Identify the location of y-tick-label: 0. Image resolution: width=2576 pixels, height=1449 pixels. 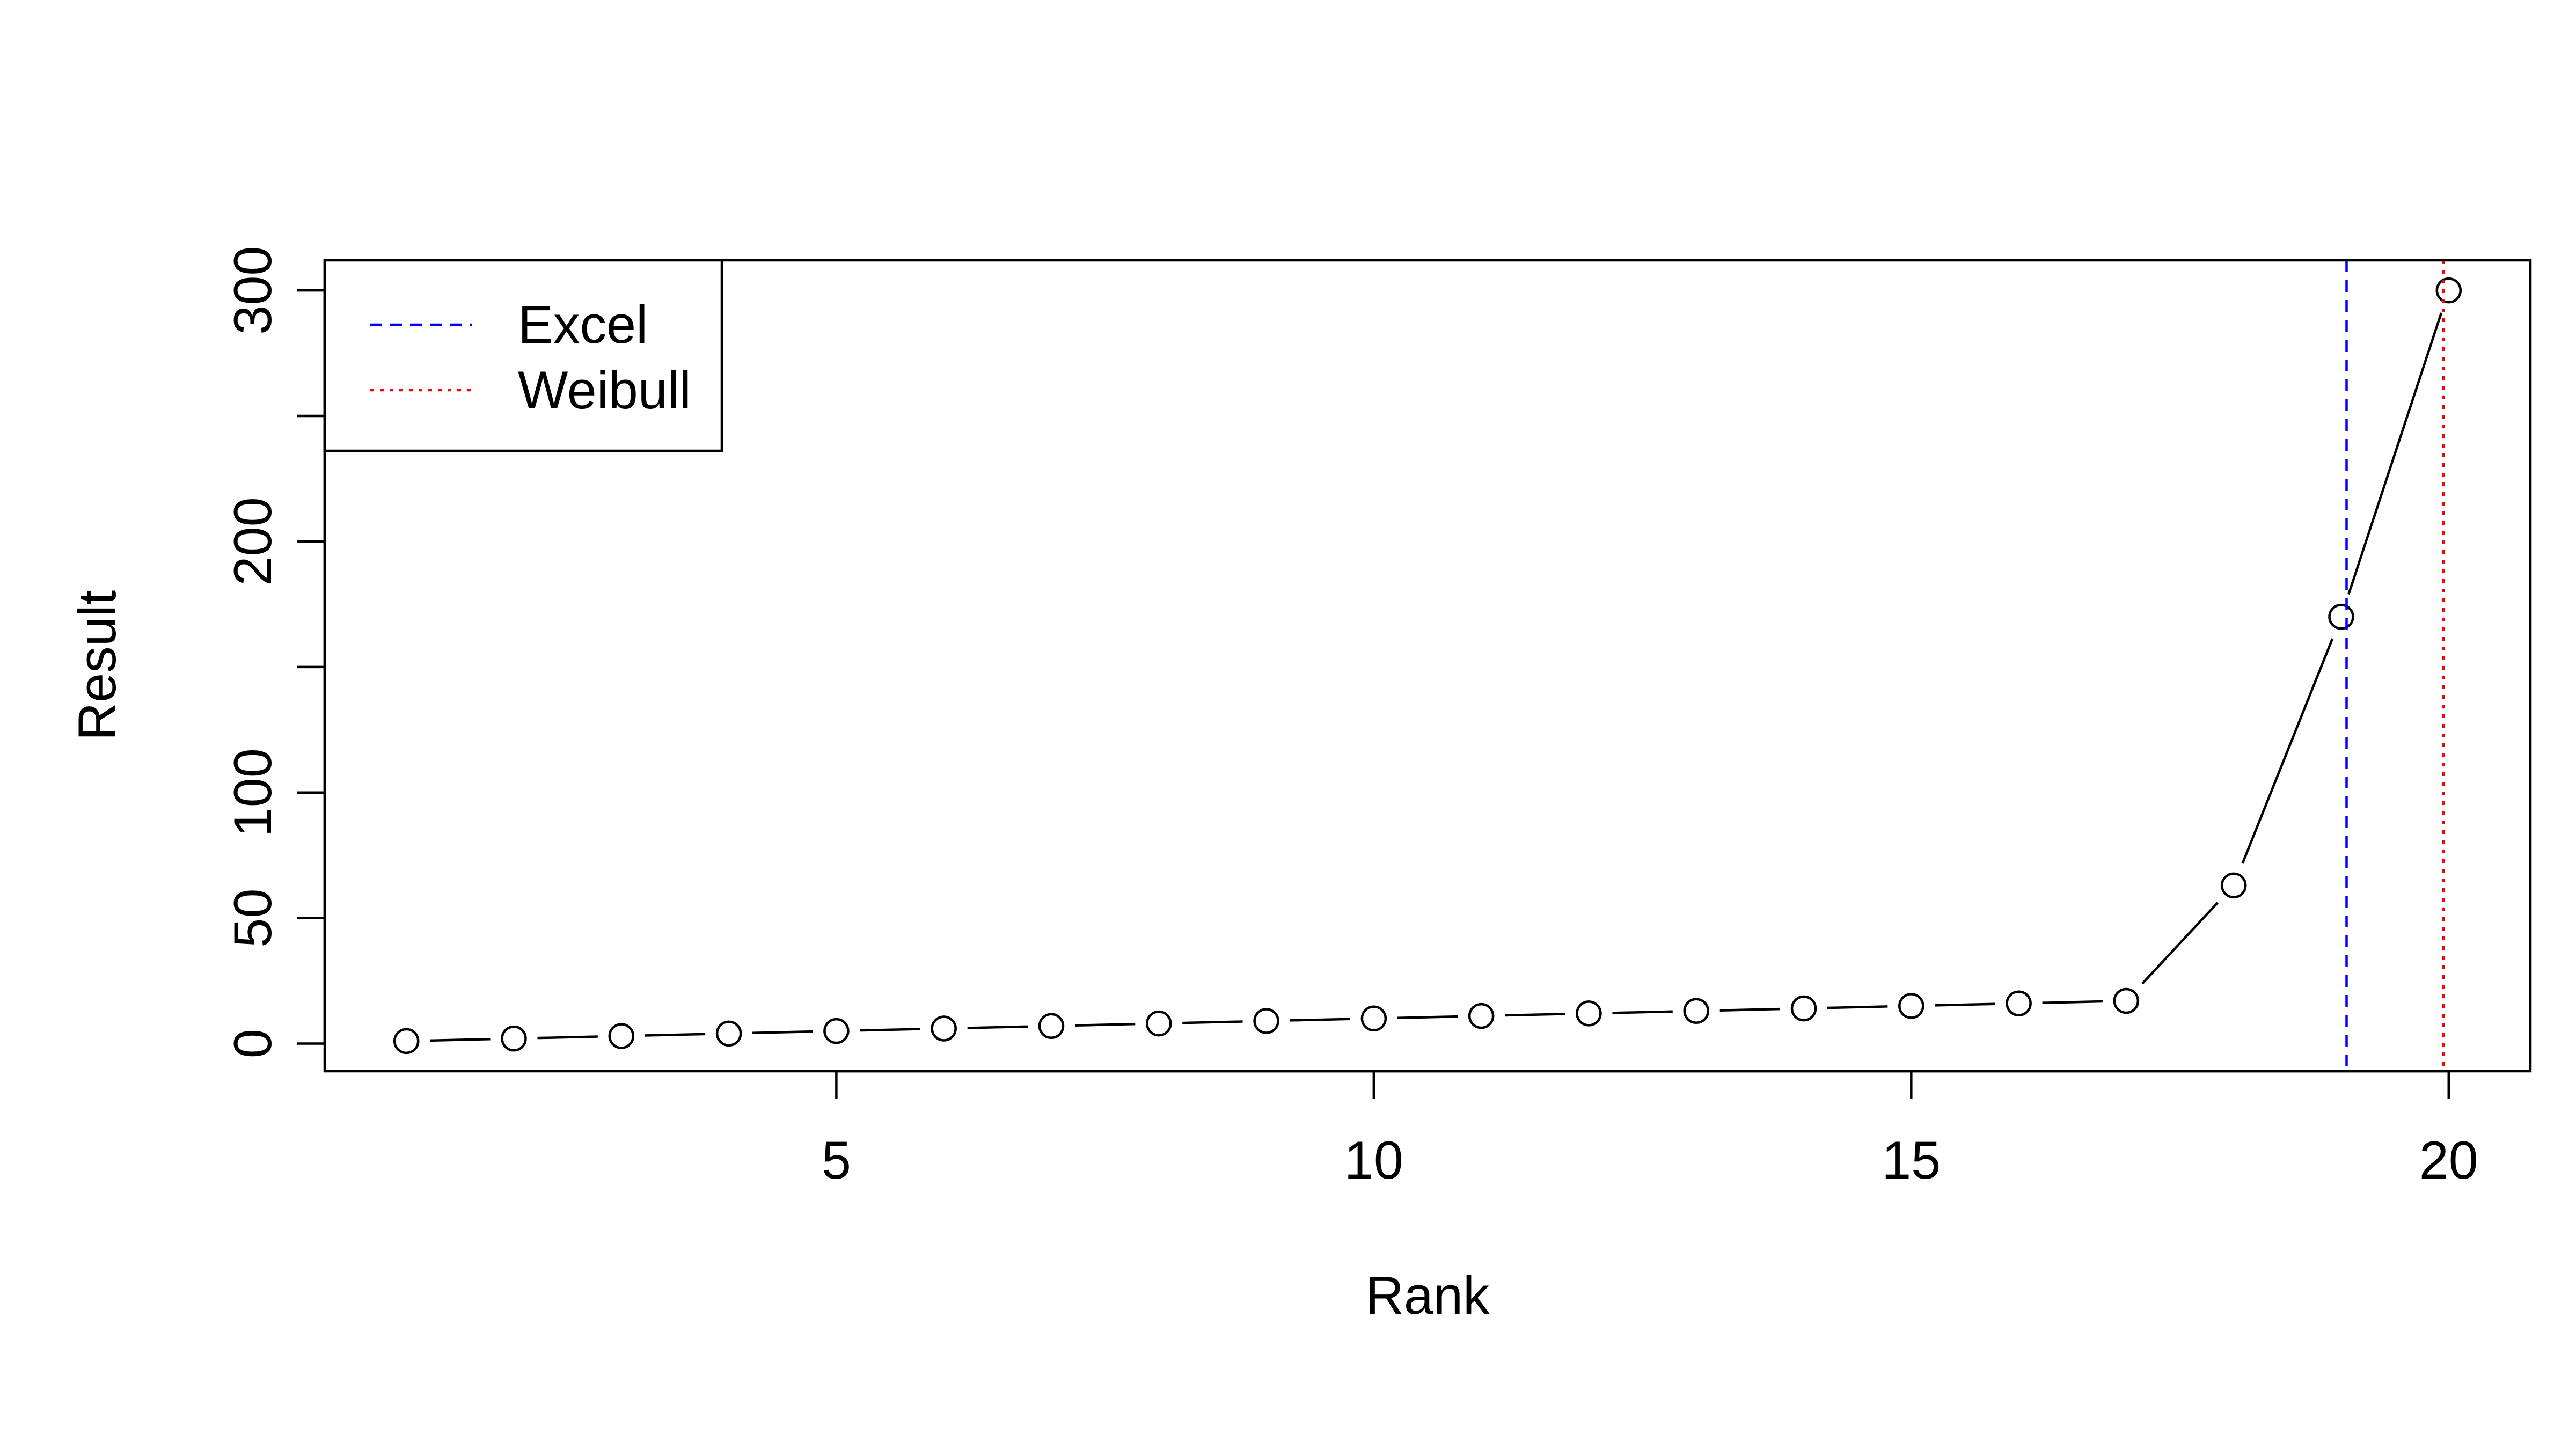
(252, 1043).